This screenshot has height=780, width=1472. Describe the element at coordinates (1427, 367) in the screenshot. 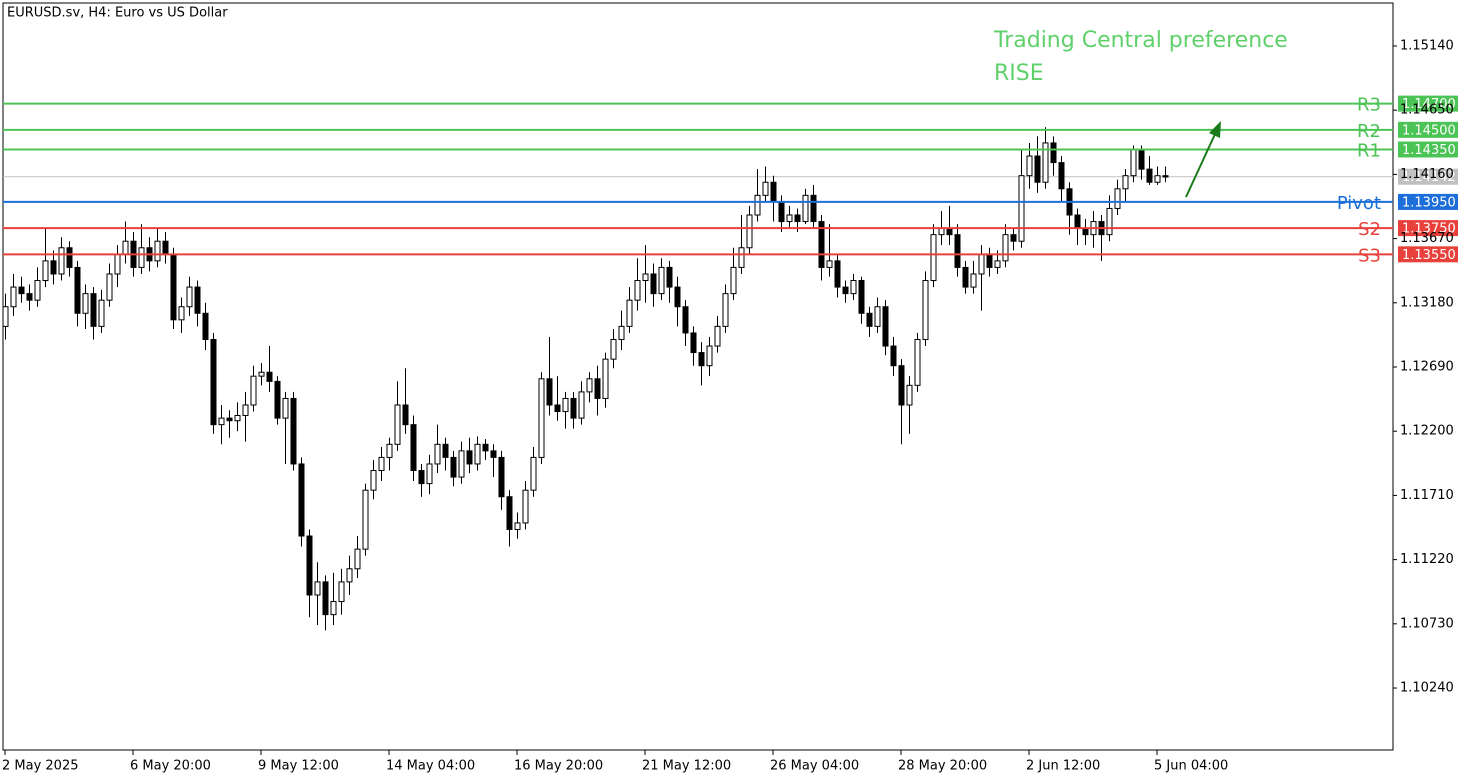

I see `y-tick-label: 1.12690` at that location.